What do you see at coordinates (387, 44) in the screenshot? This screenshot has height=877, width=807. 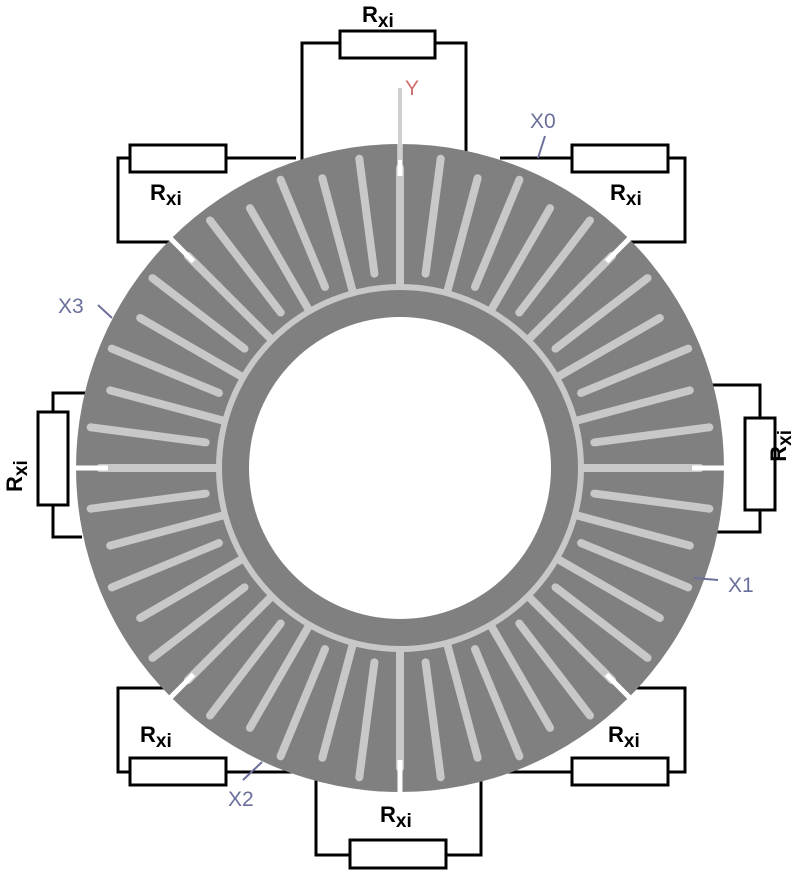 I see `resistor-top` at bounding box center [387, 44].